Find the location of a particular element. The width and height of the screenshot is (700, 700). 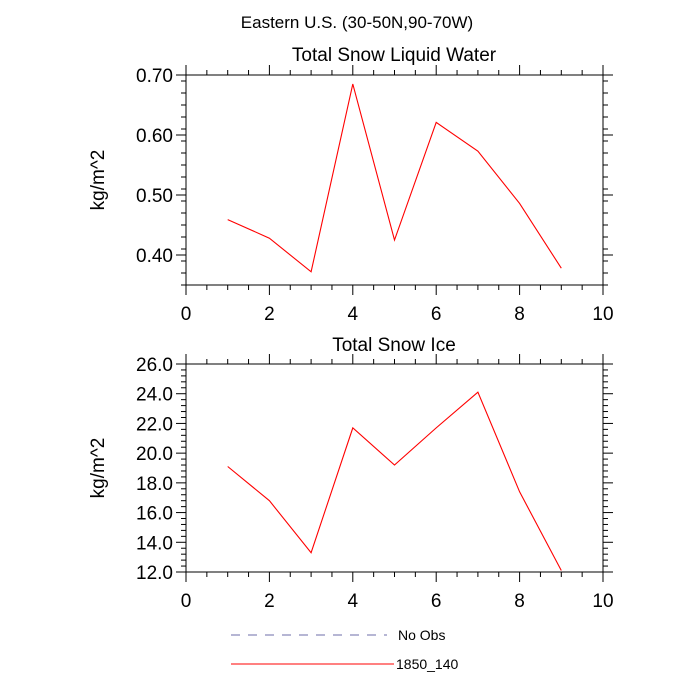

y-tick-label: 18.0 is located at coordinates (154, 484).